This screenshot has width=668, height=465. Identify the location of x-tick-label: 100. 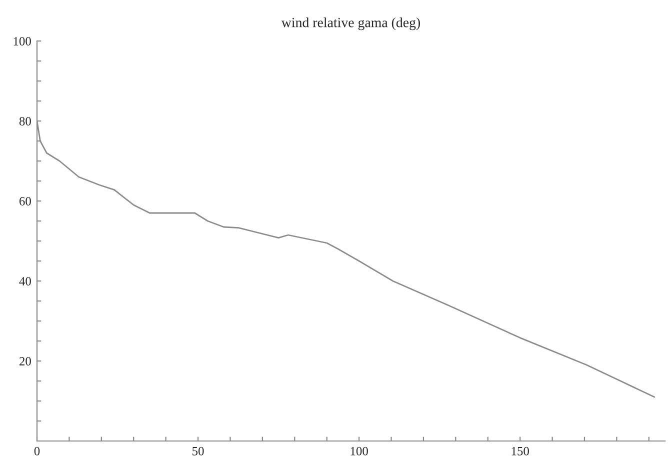
(359, 451).